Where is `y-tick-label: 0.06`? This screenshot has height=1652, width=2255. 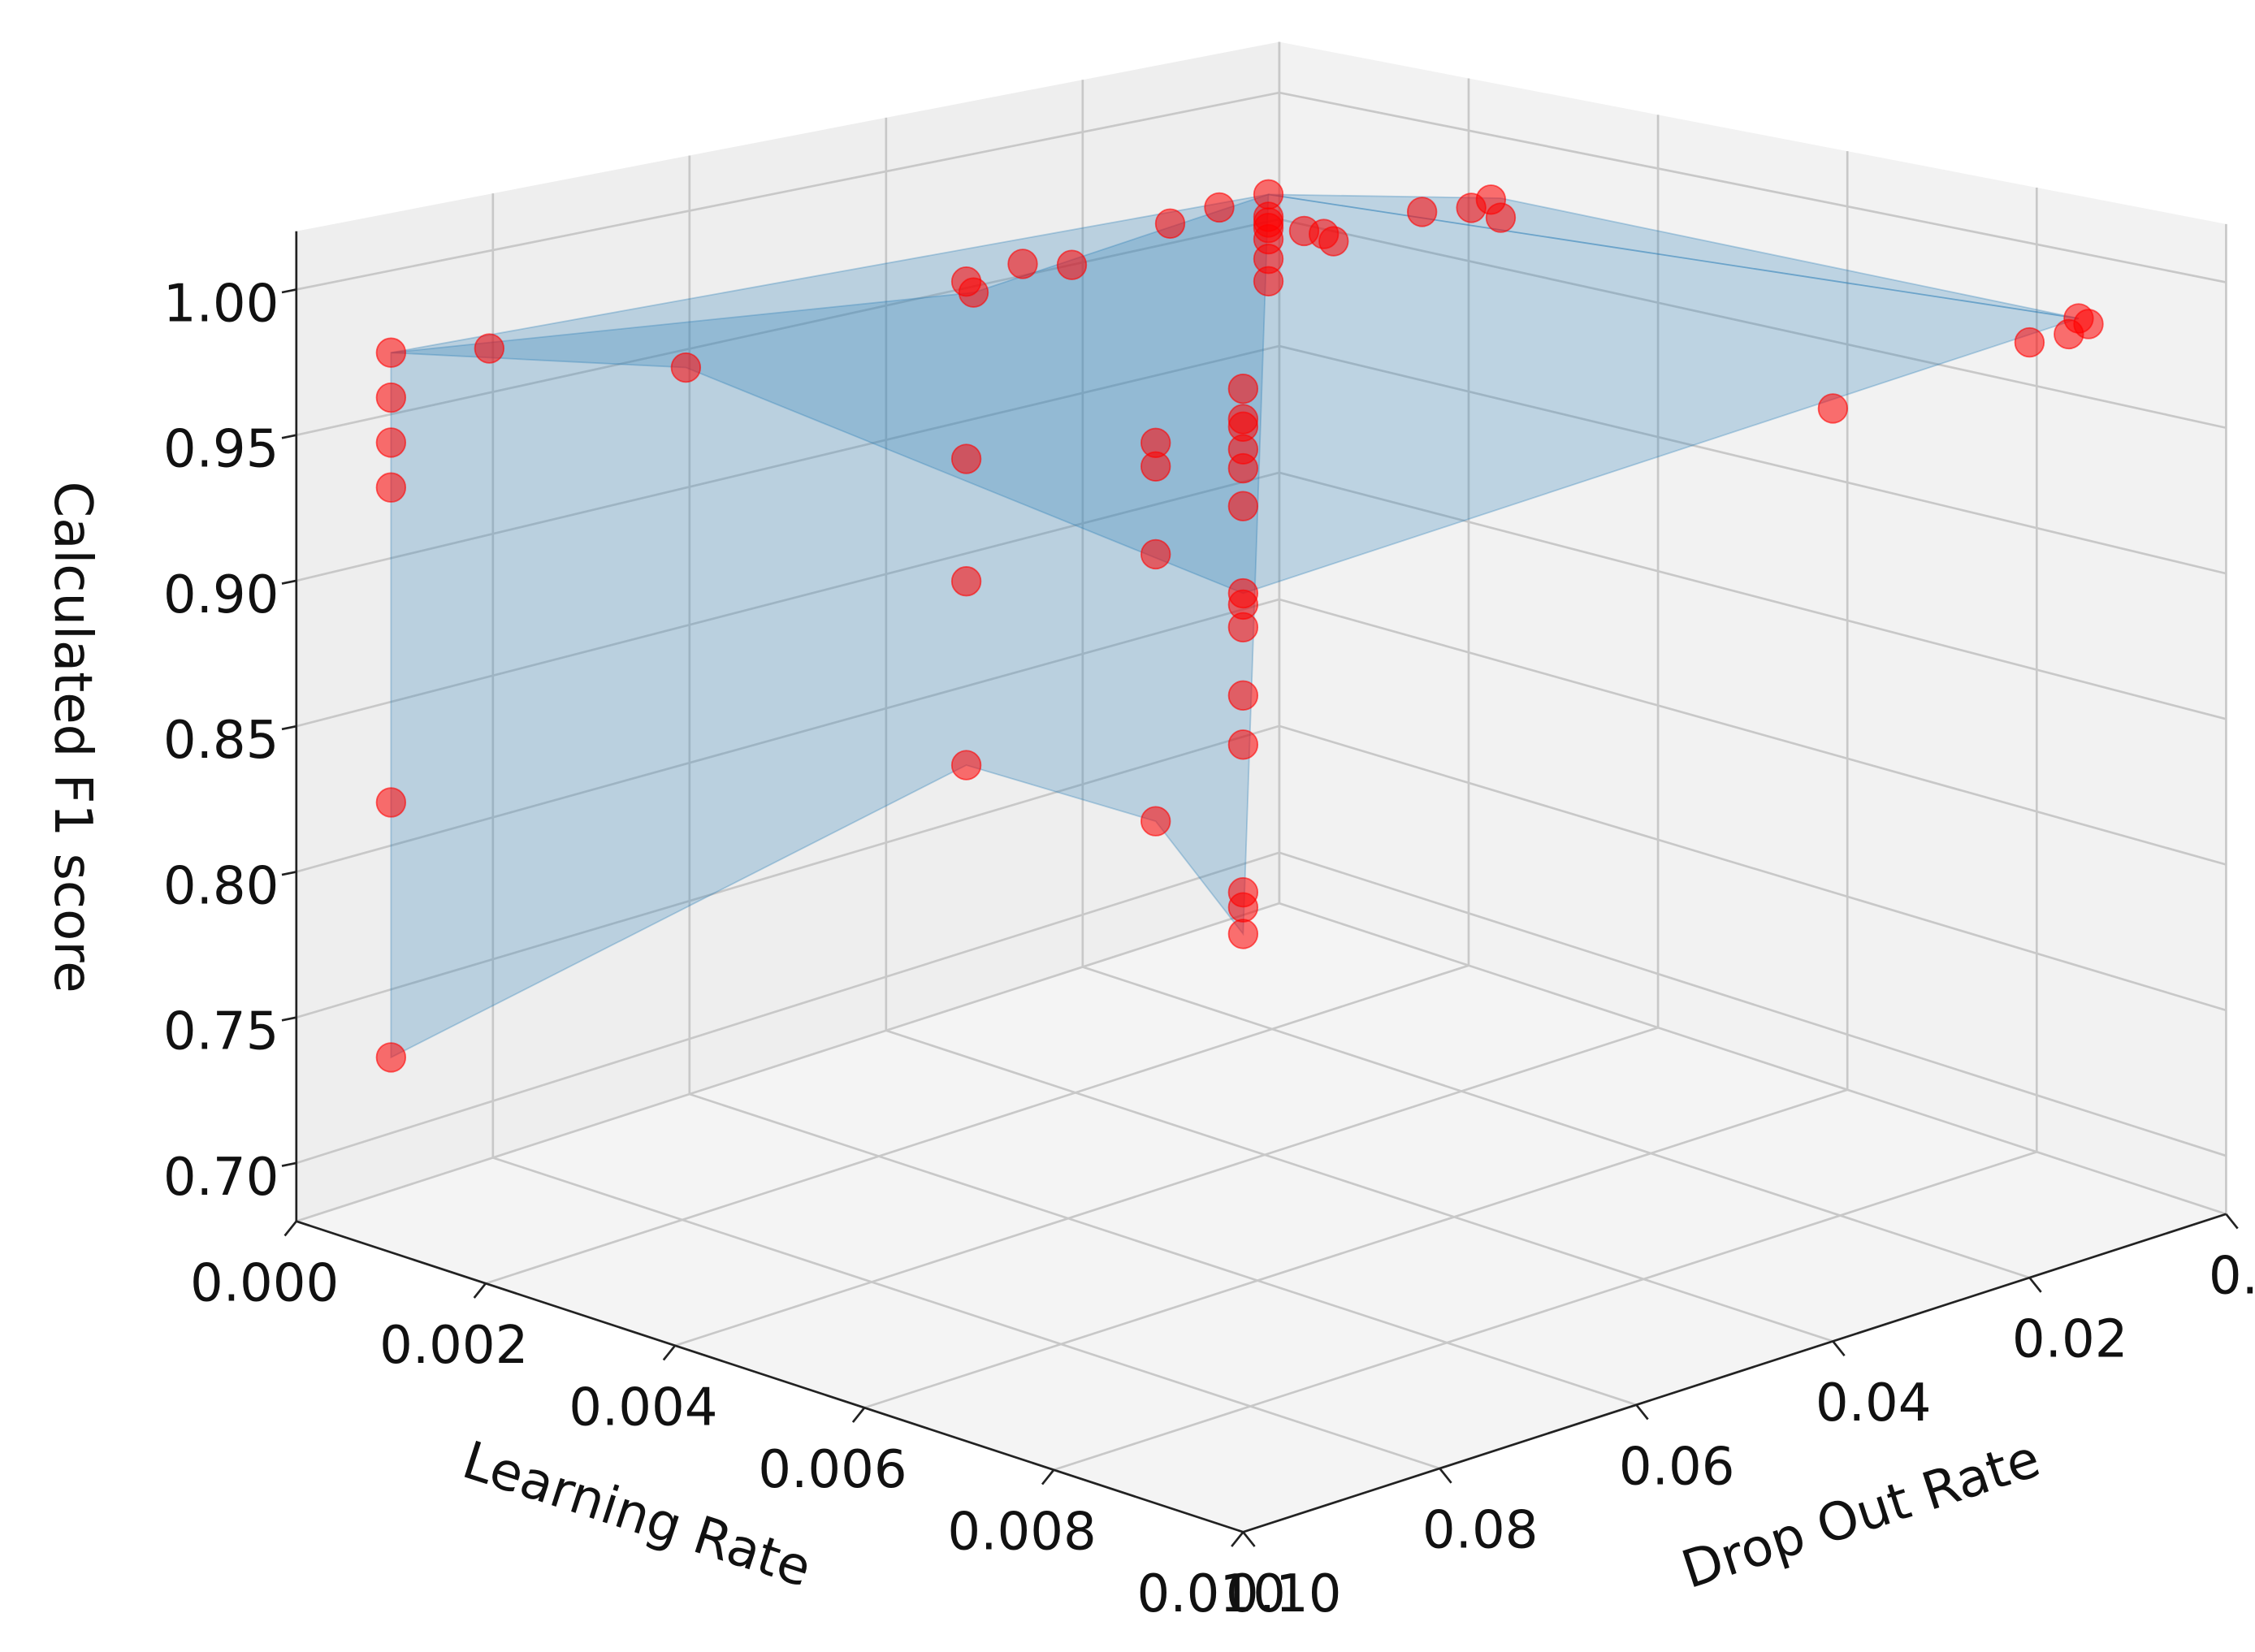
y-tick-label: 0.06 is located at coordinates (1677, 1467).